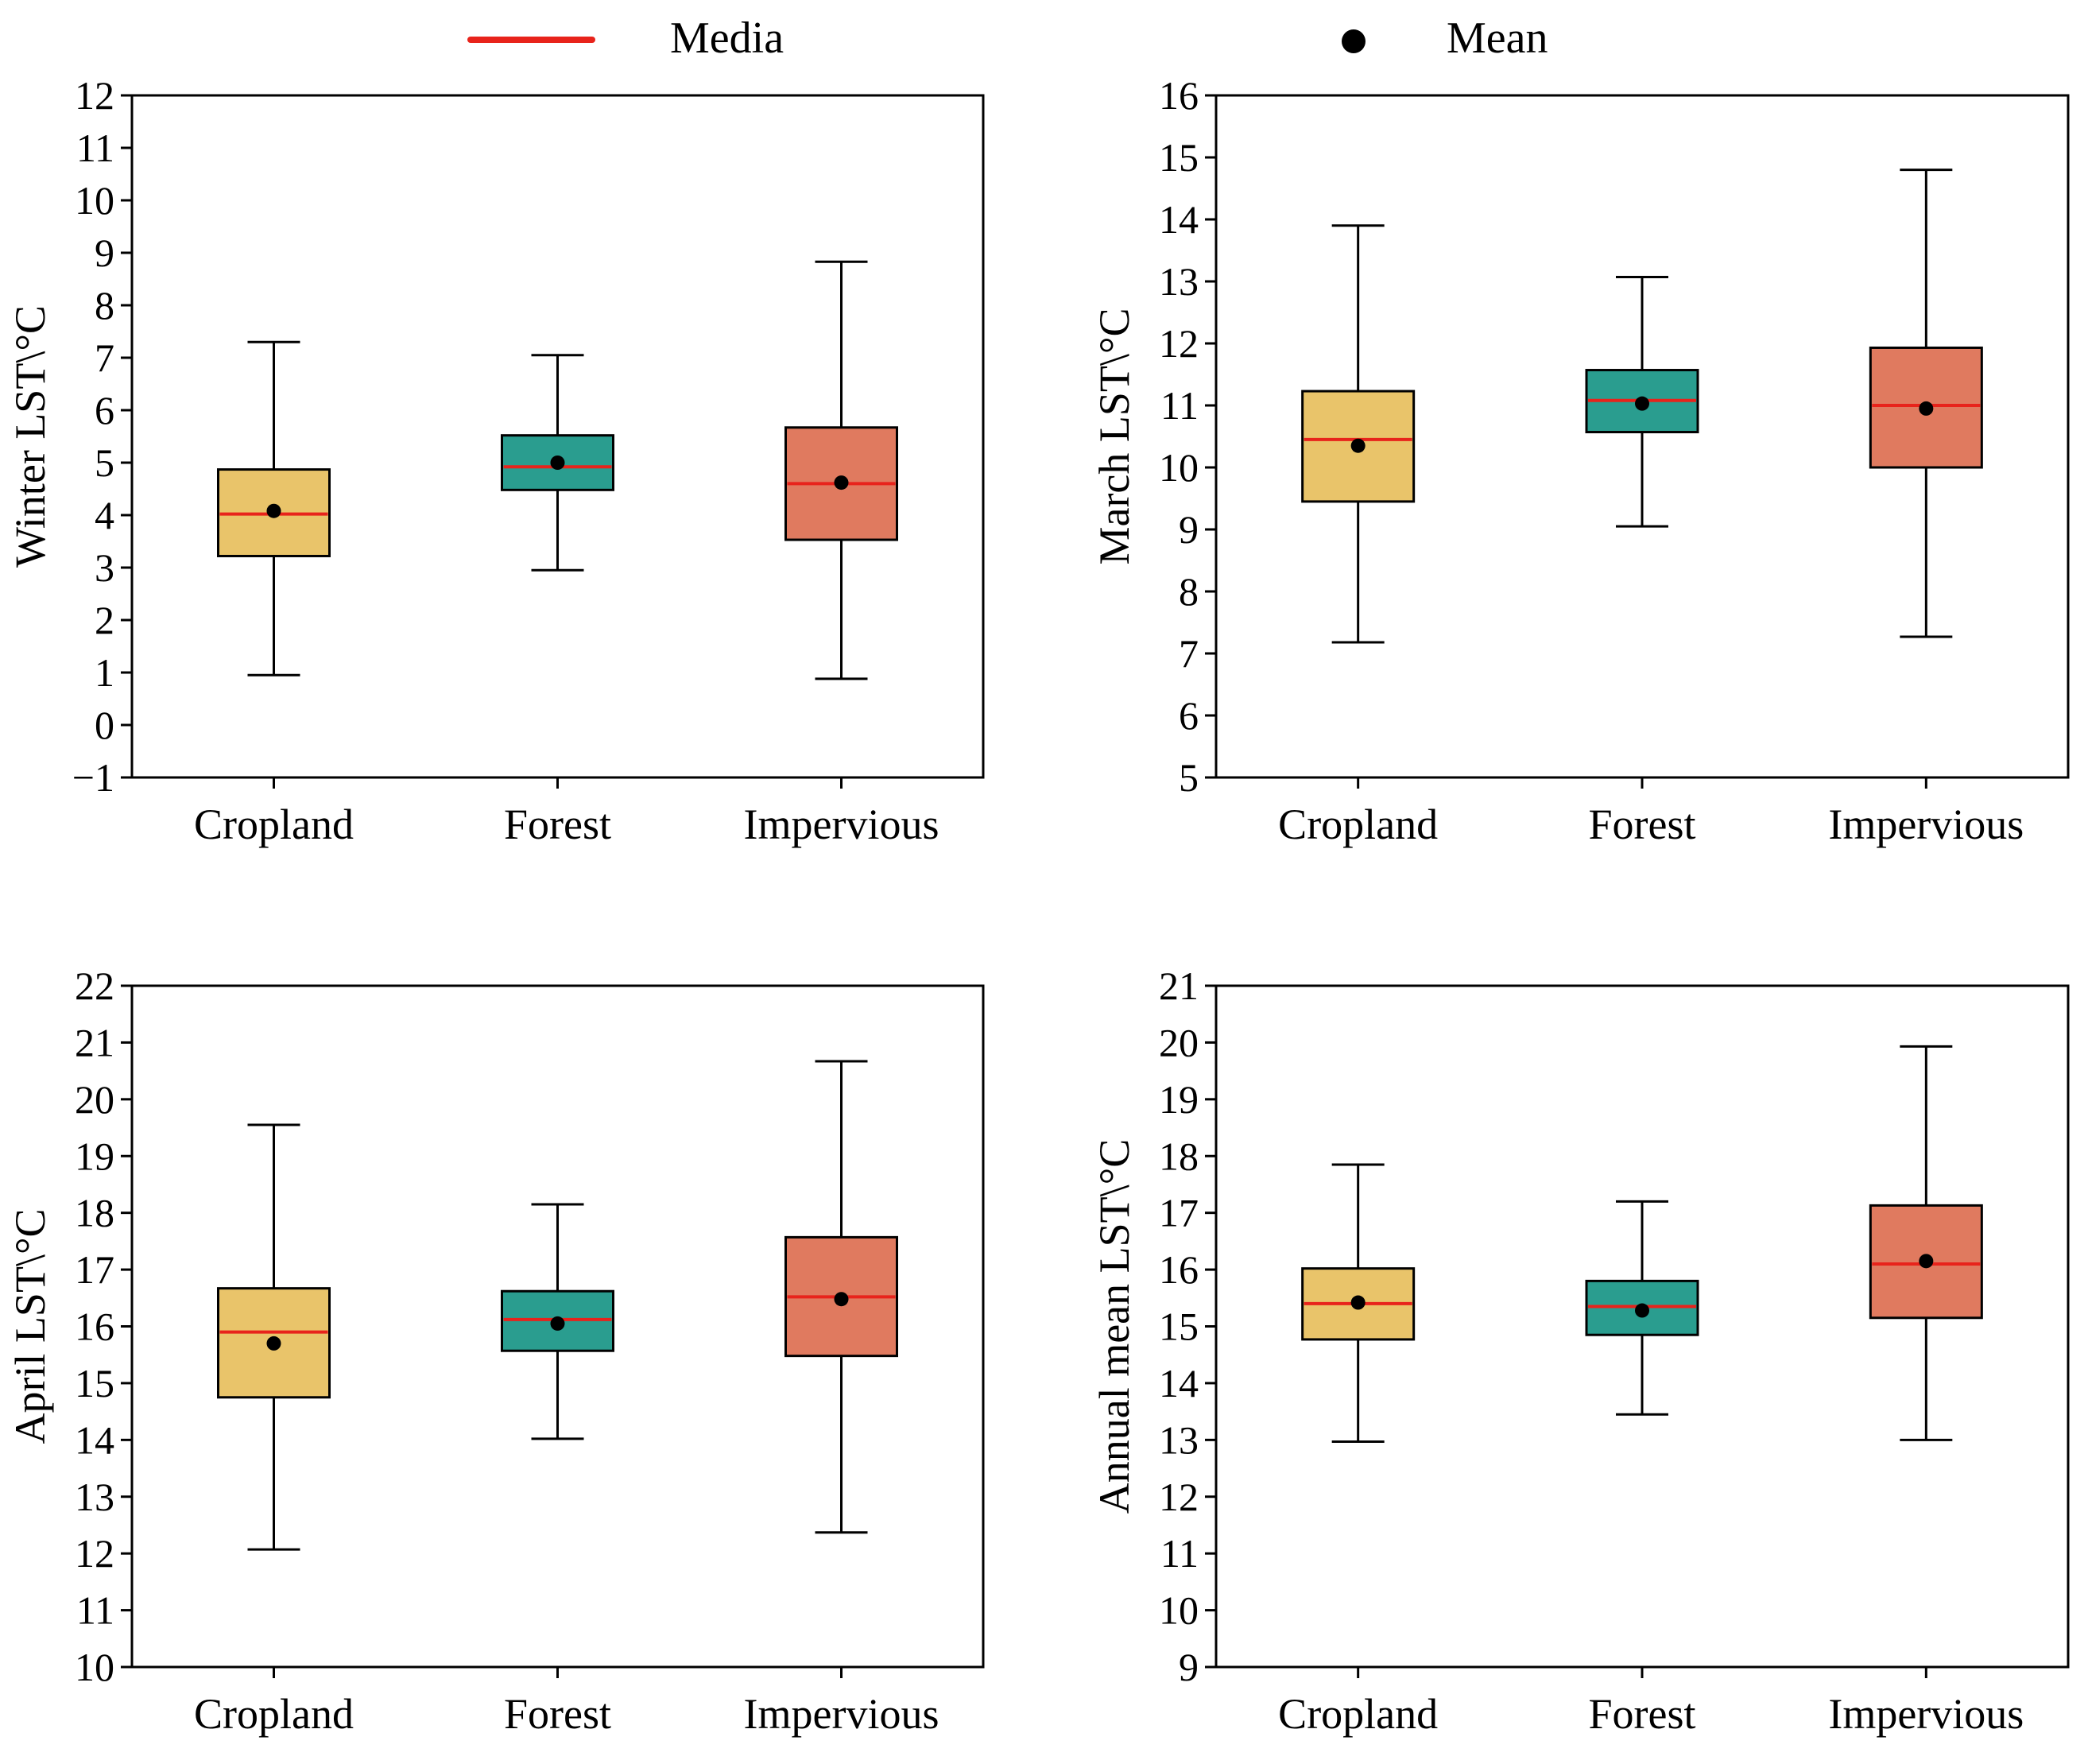  Describe the element at coordinates (94, 985) in the screenshot. I see `y-tick-label: 22` at that location.